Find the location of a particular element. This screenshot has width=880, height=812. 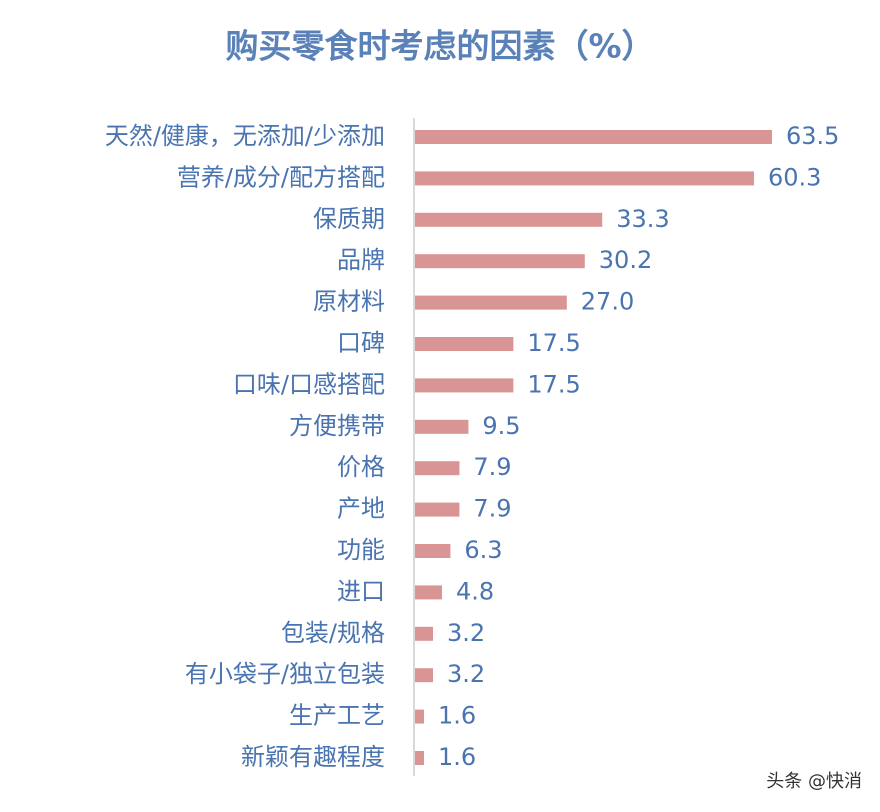

value-label: 27.0 is located at coordinates (607, 302).